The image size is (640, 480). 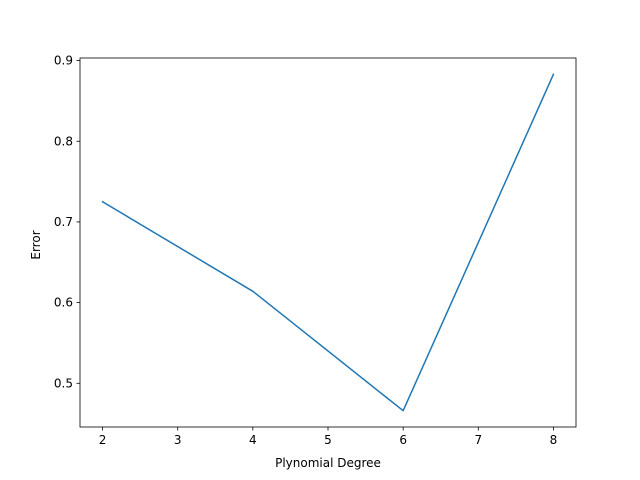 What do you see at coordinates (63, 383) in the screenshot?
I see `y-tick-label: 0.5` at bounding box center [63, 383].